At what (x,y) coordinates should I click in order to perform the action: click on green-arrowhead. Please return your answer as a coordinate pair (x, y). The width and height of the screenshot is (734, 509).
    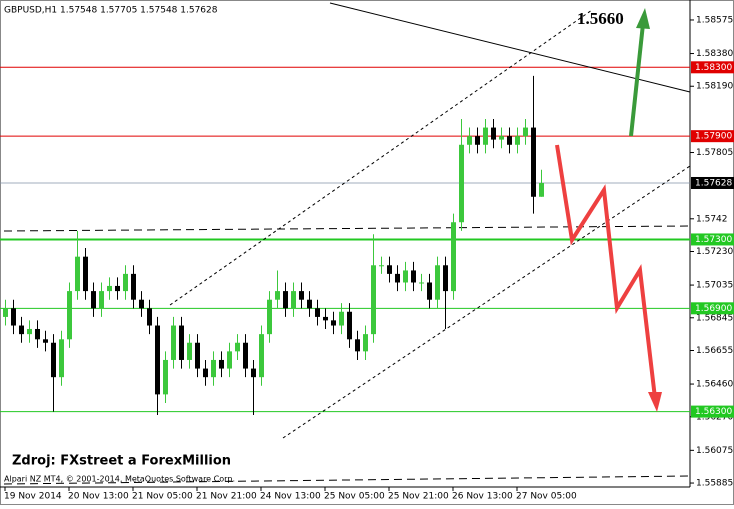
    Looking at the image, I should click on (643, 18).